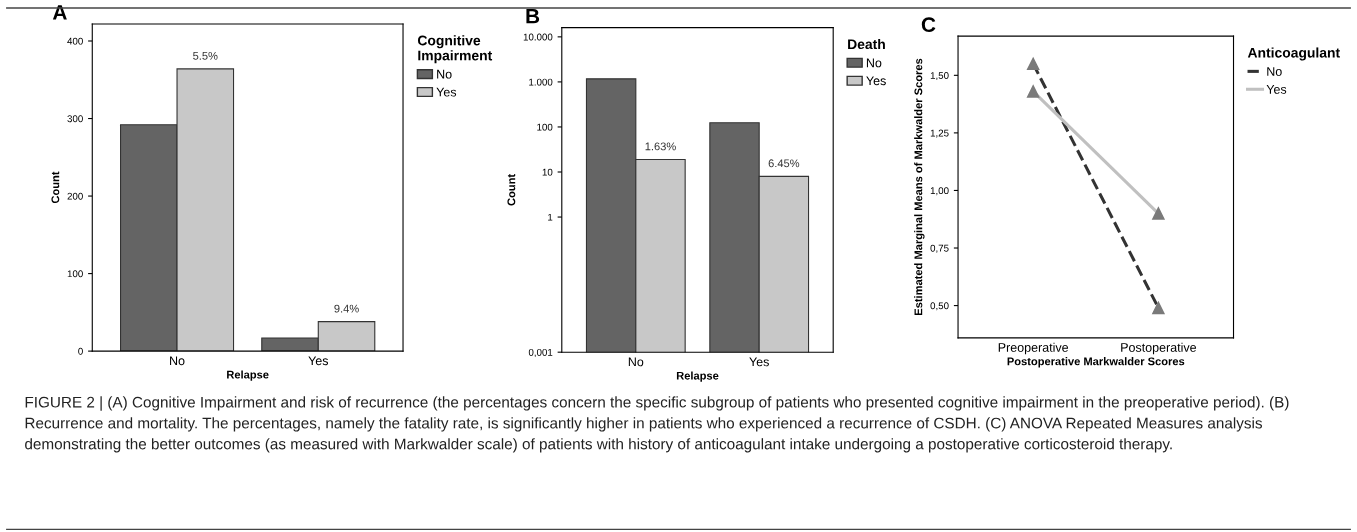 The height and width of the screenshot is (532, 1357). Describe the element at coordinates (660, 146) in the screenshot. I see `annotation: 1.63%` at that location.